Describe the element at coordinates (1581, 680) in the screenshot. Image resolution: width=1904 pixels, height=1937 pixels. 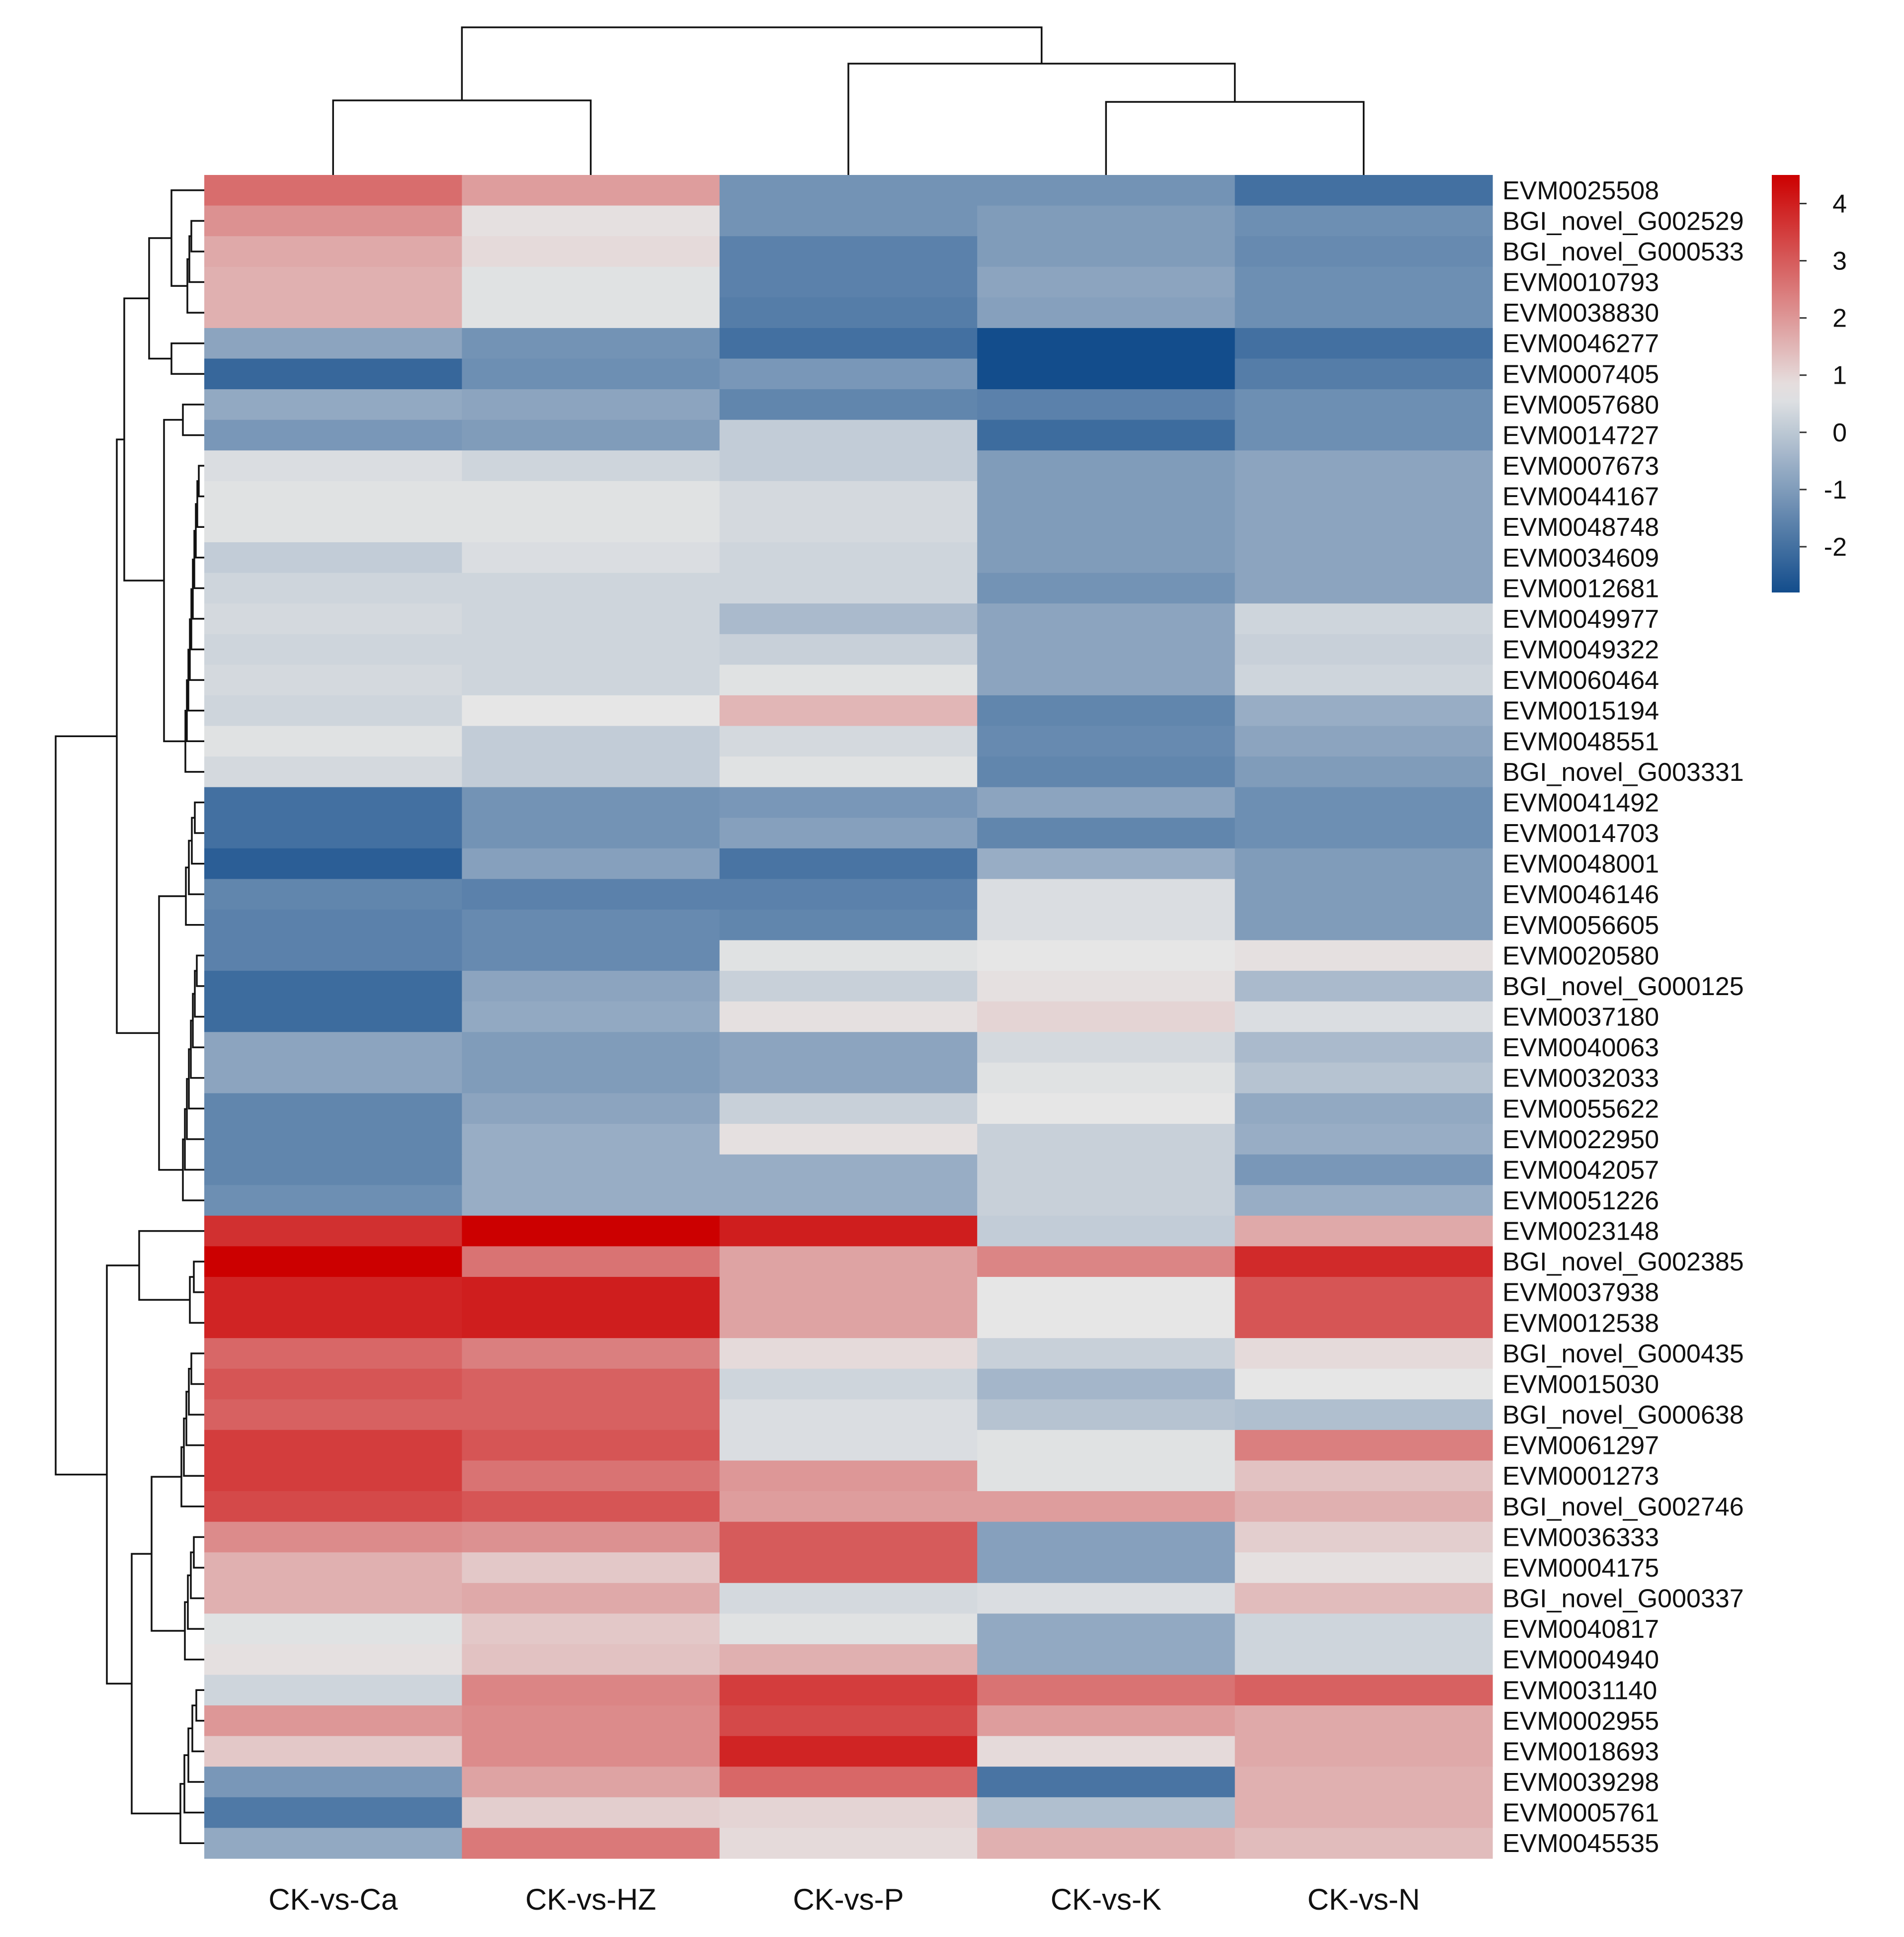
I see `row-label: EVM0060464` at that location.